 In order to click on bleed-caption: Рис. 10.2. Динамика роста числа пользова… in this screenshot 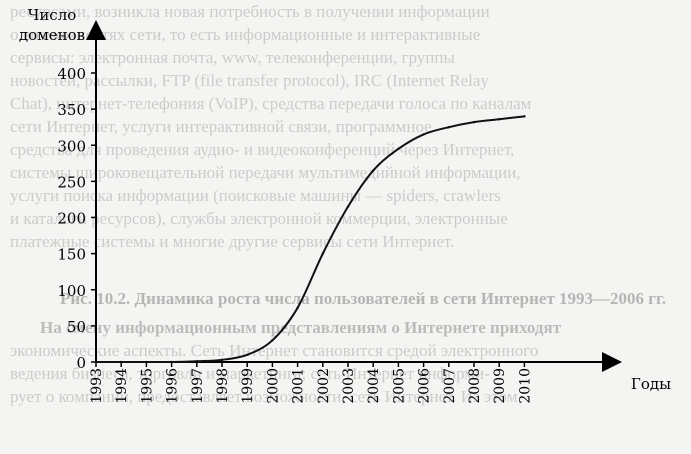, I will do `click(363, 298)`.